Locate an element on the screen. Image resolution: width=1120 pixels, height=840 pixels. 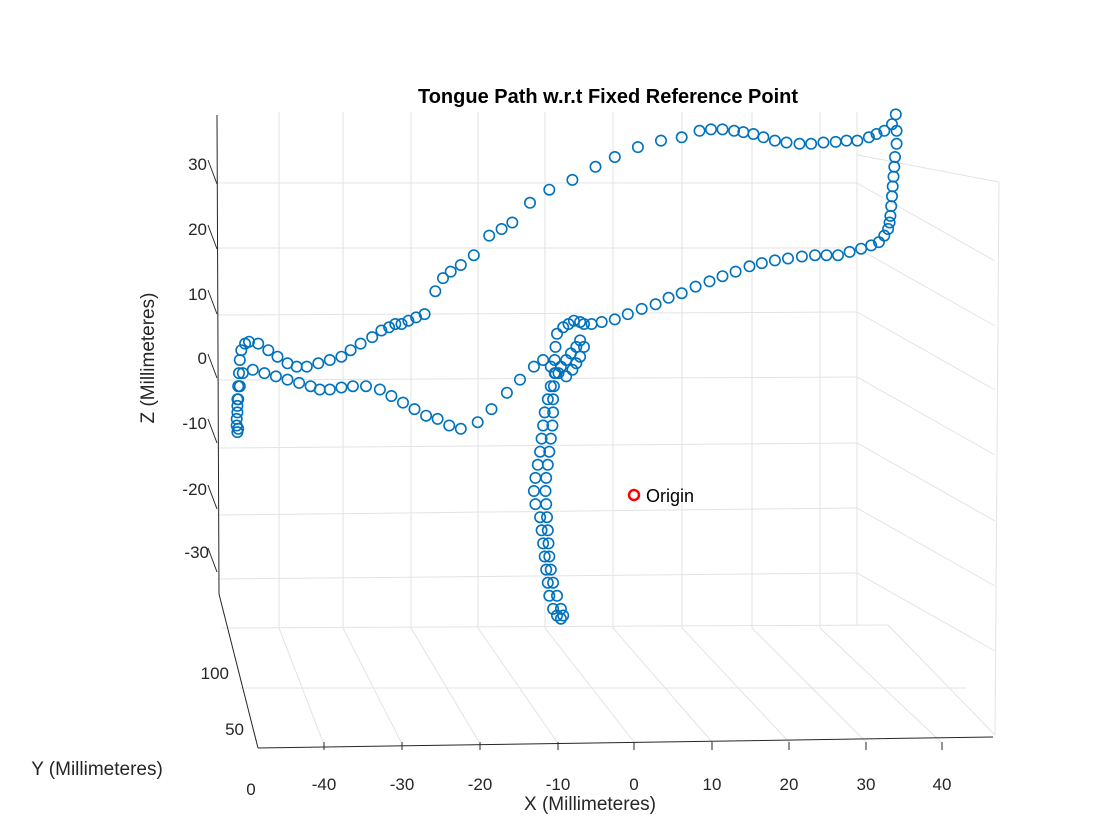
z-tick-label: -20 is located at coordinates (194, 489).